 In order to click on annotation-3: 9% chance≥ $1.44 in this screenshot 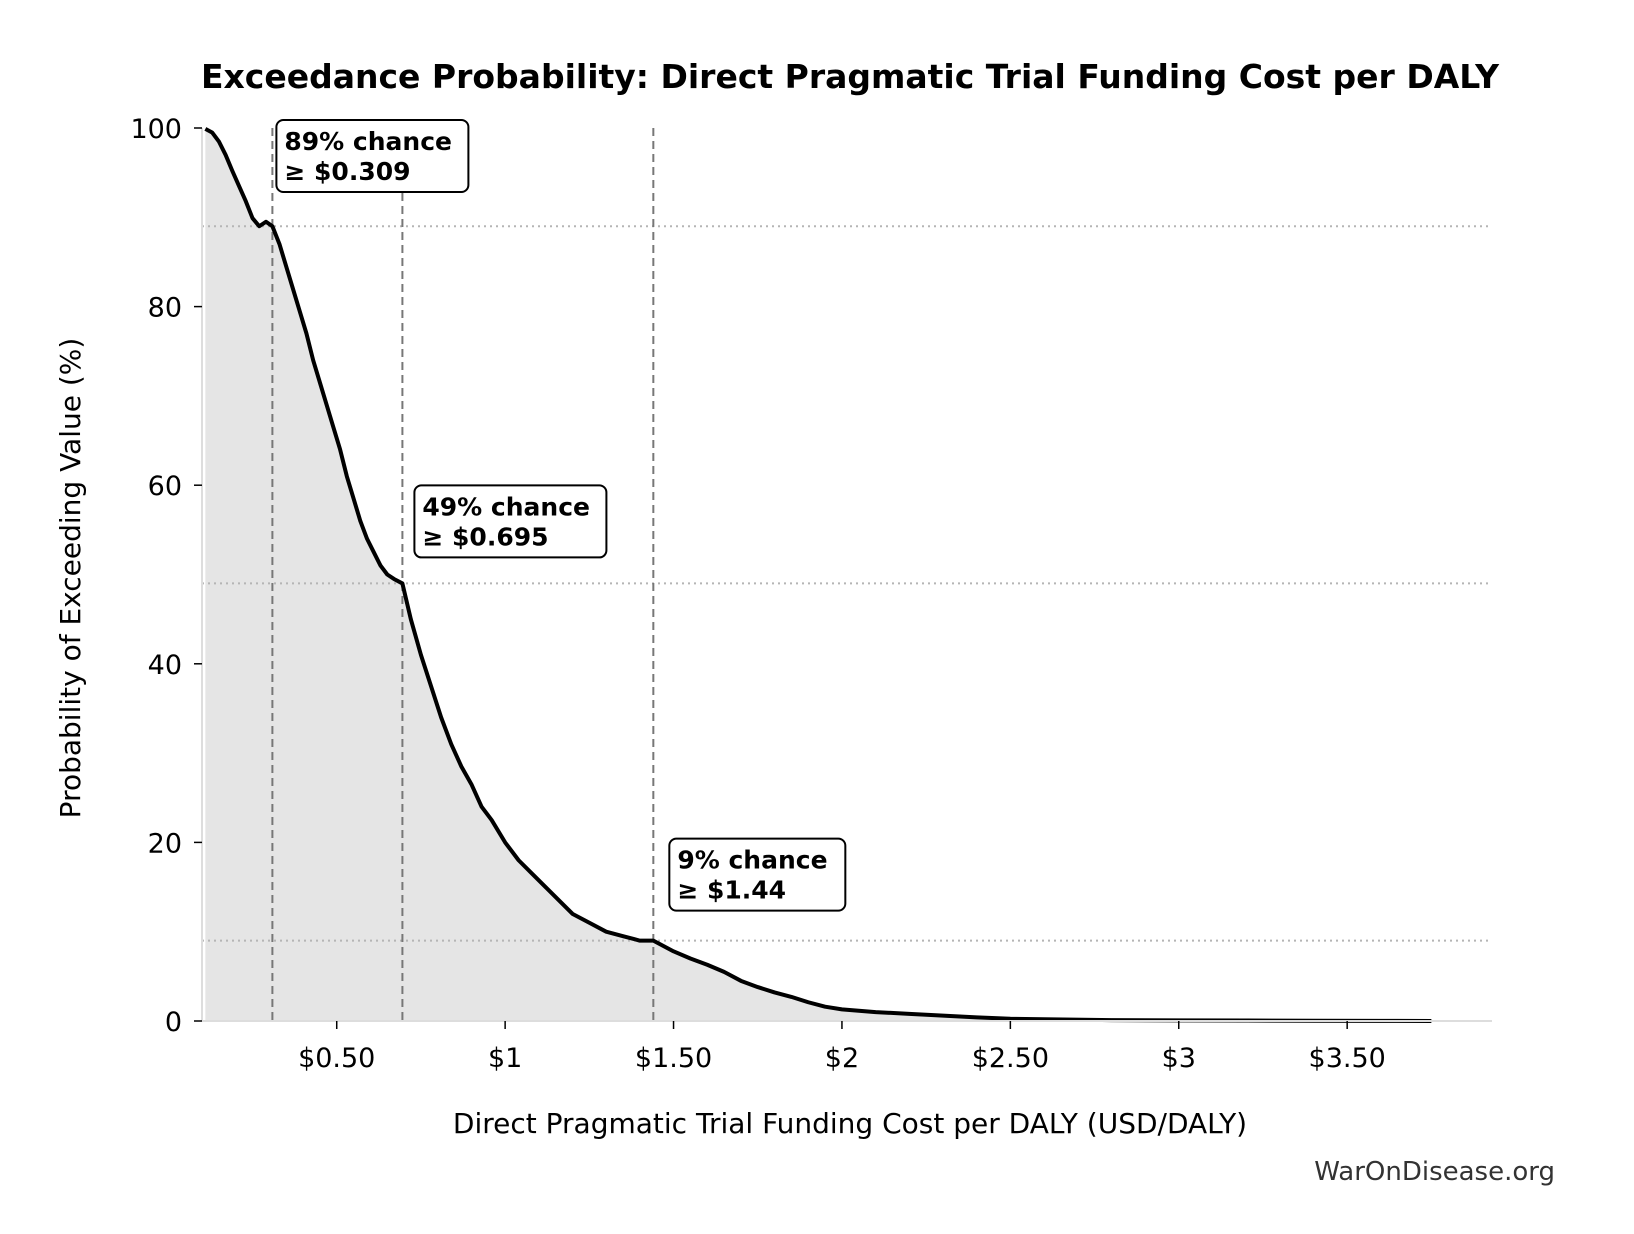, I will do `click(757, 874)`.